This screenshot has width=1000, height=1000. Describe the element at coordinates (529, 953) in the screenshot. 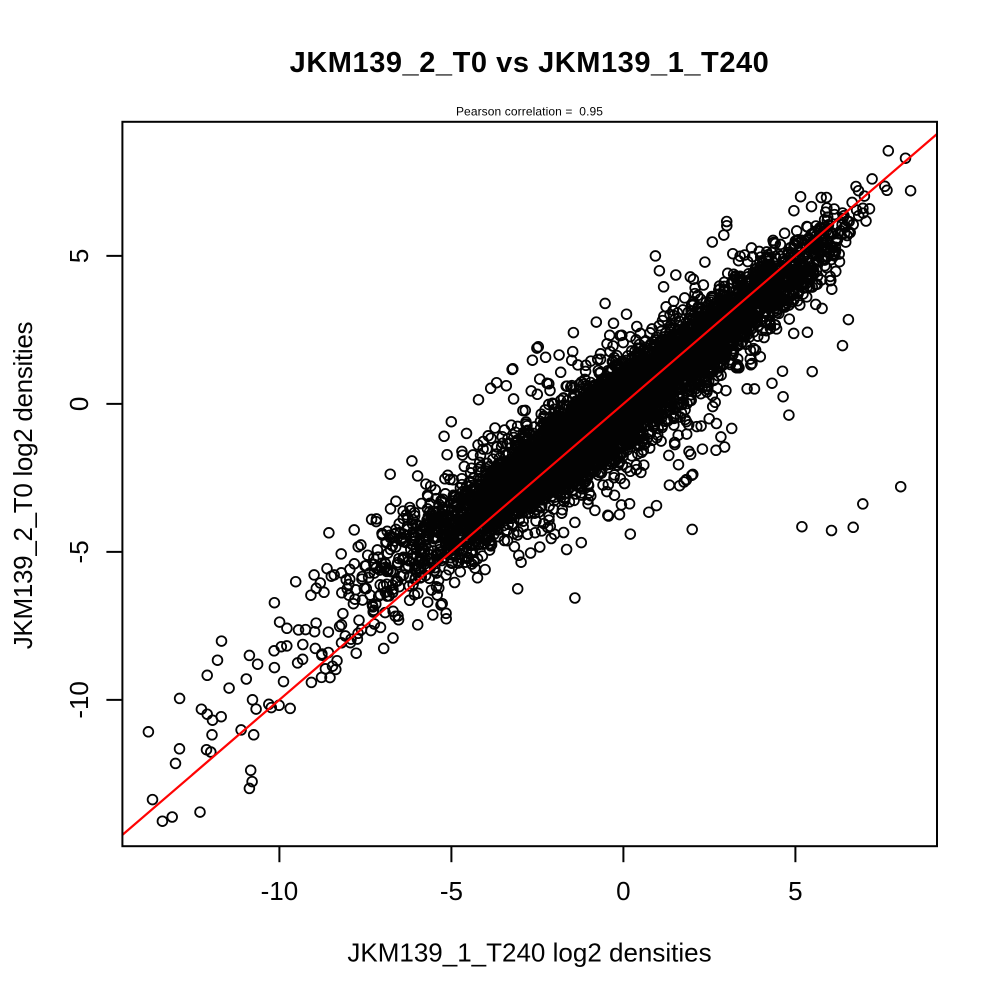

I see `svg-text: JKM139_1_T240 log2 densities` at that location.